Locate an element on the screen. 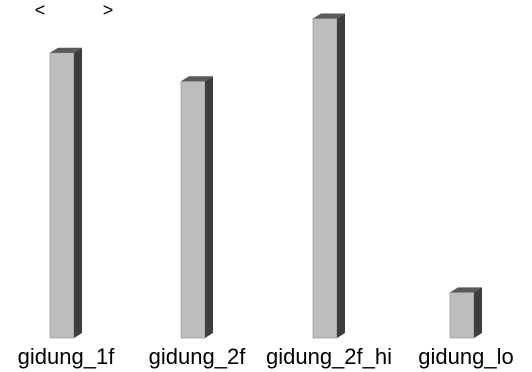  bar-gidung_2f is located at coordinates (196, 207).